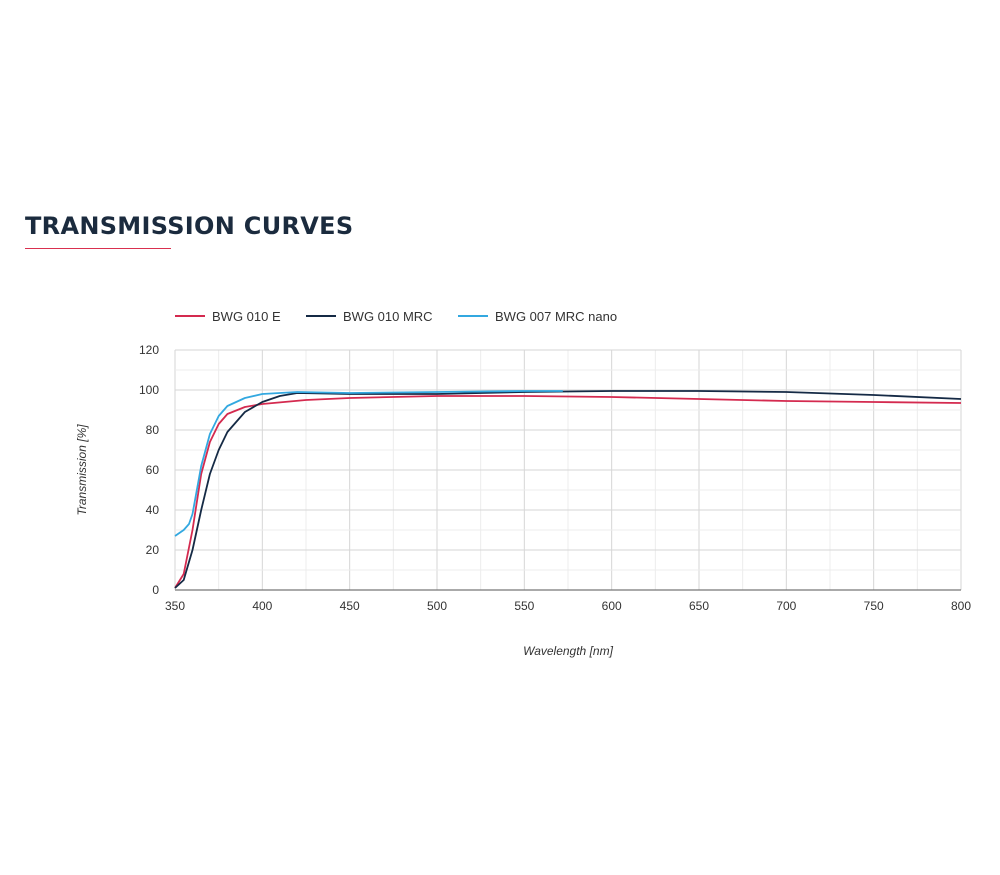  I want to click on legend-label: BWG 010 E, so click(246, 316).